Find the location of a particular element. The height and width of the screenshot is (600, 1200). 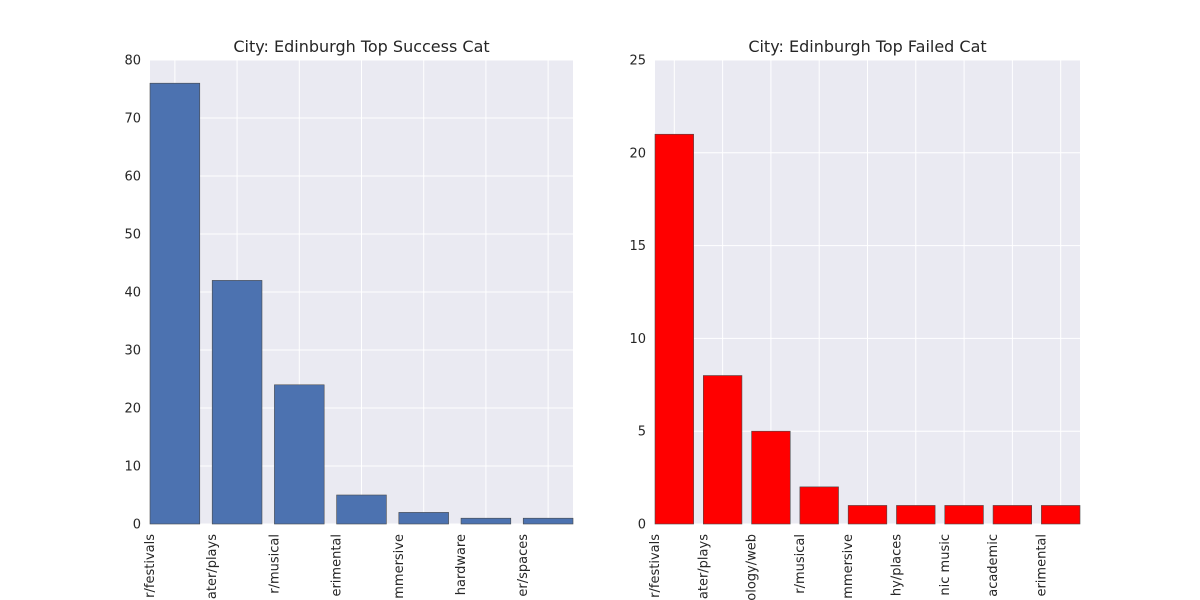

chart-title: City: Edinburgh Top Success Cat is located at coordinates (361, 46).